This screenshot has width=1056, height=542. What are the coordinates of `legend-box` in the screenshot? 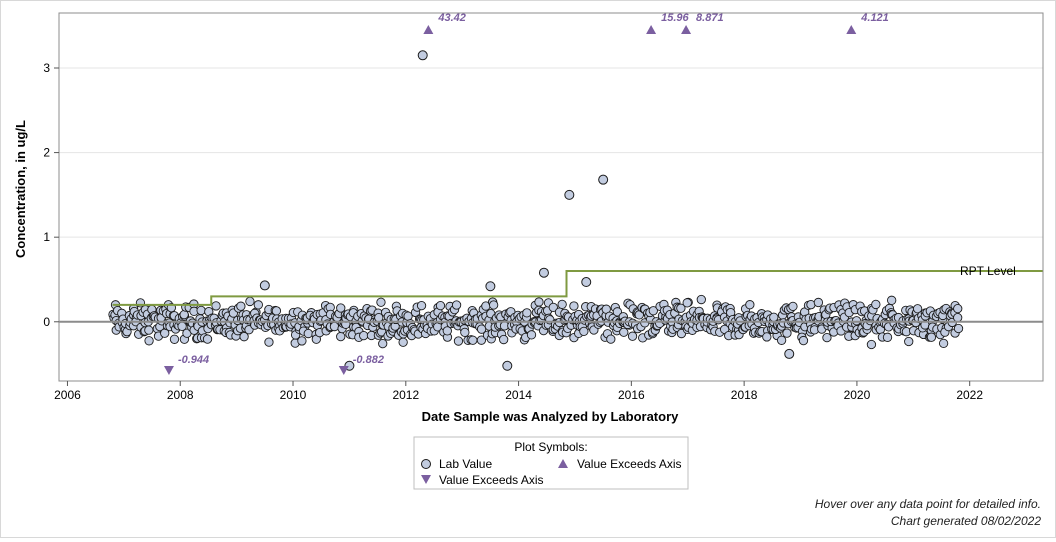 It's located at (551, 463).